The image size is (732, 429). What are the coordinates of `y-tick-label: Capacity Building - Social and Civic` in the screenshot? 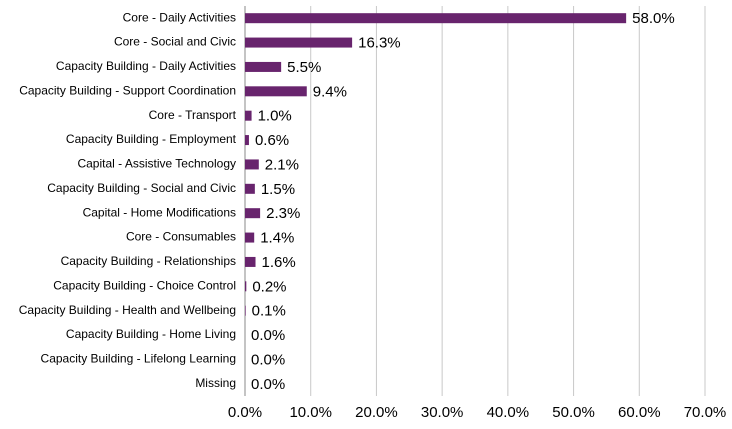 It's located at (141, 188).